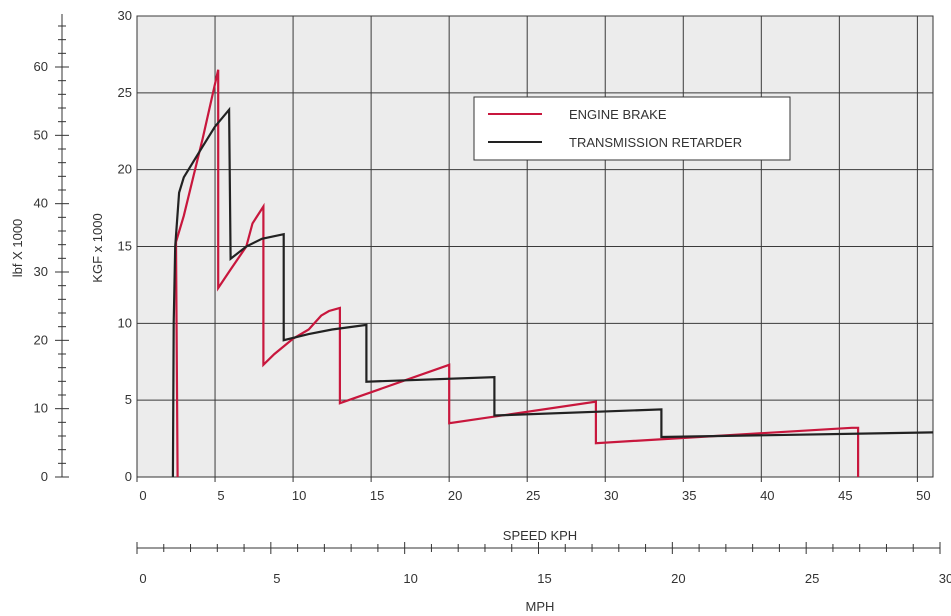  Describe the element at coordinates (923, 495) in the screenshot. I see `x-tick-label: 50` at that location.